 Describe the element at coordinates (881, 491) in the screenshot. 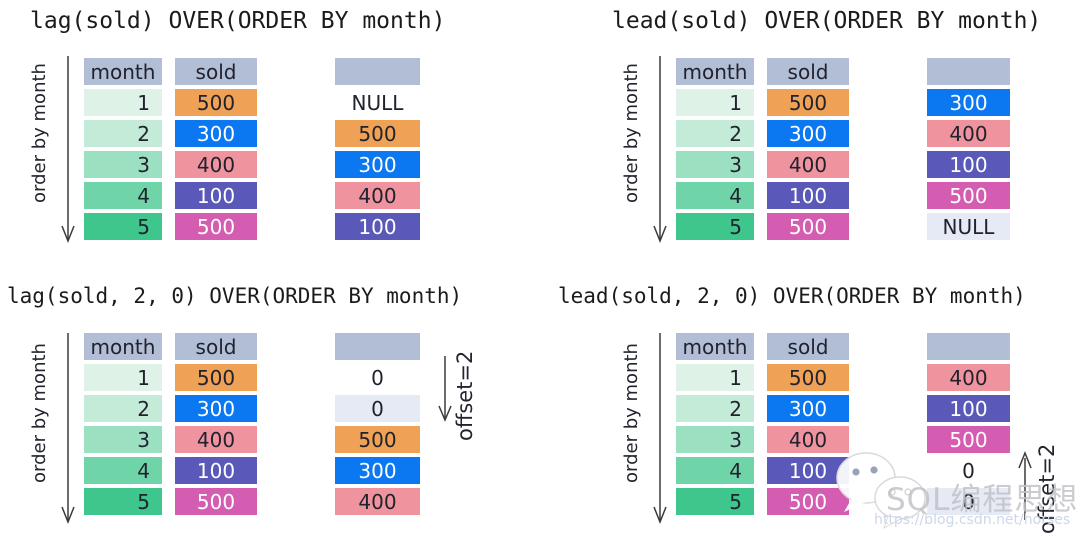

I see `wechat-icon` at that location.